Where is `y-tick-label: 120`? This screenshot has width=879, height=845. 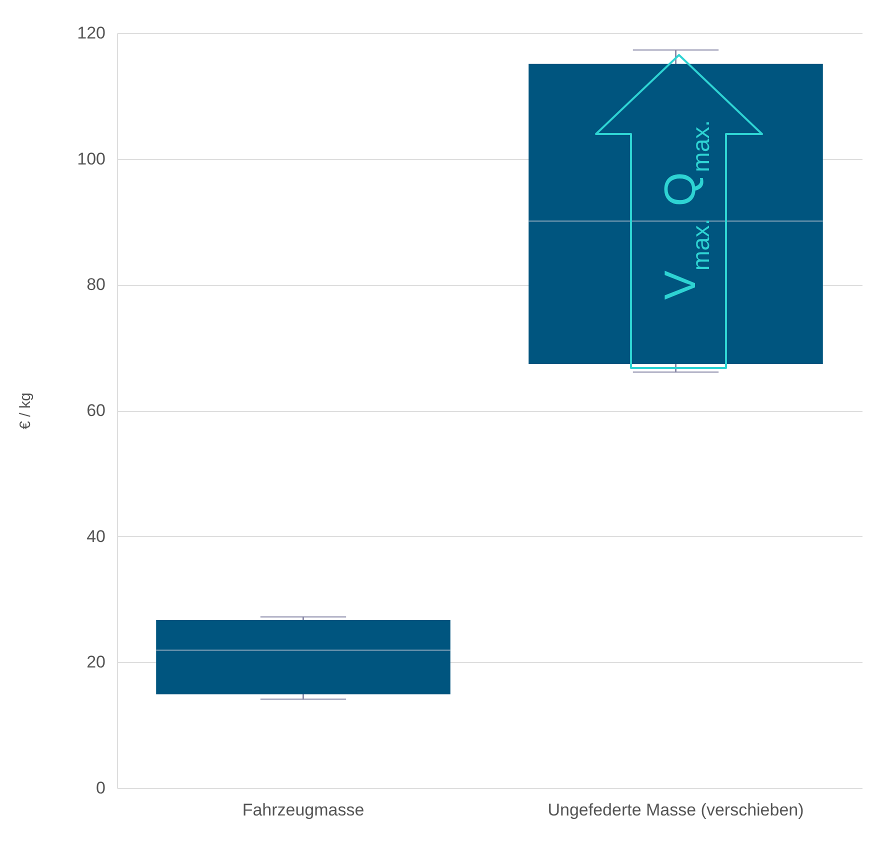
y-tick-label: 120 is located at coordinates (91, 33).